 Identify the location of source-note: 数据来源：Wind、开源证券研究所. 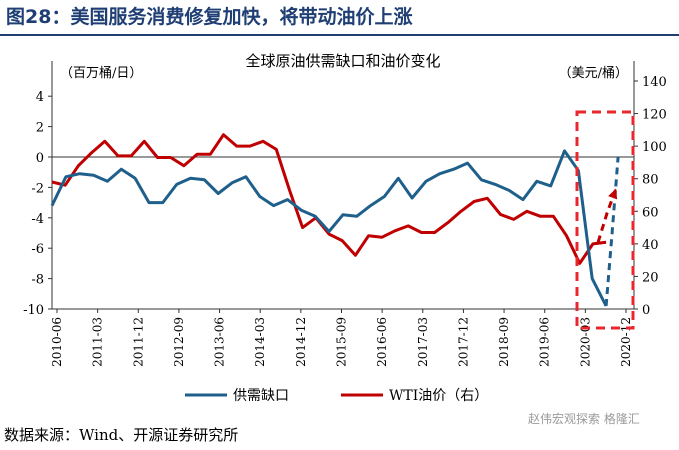
(121, 435).